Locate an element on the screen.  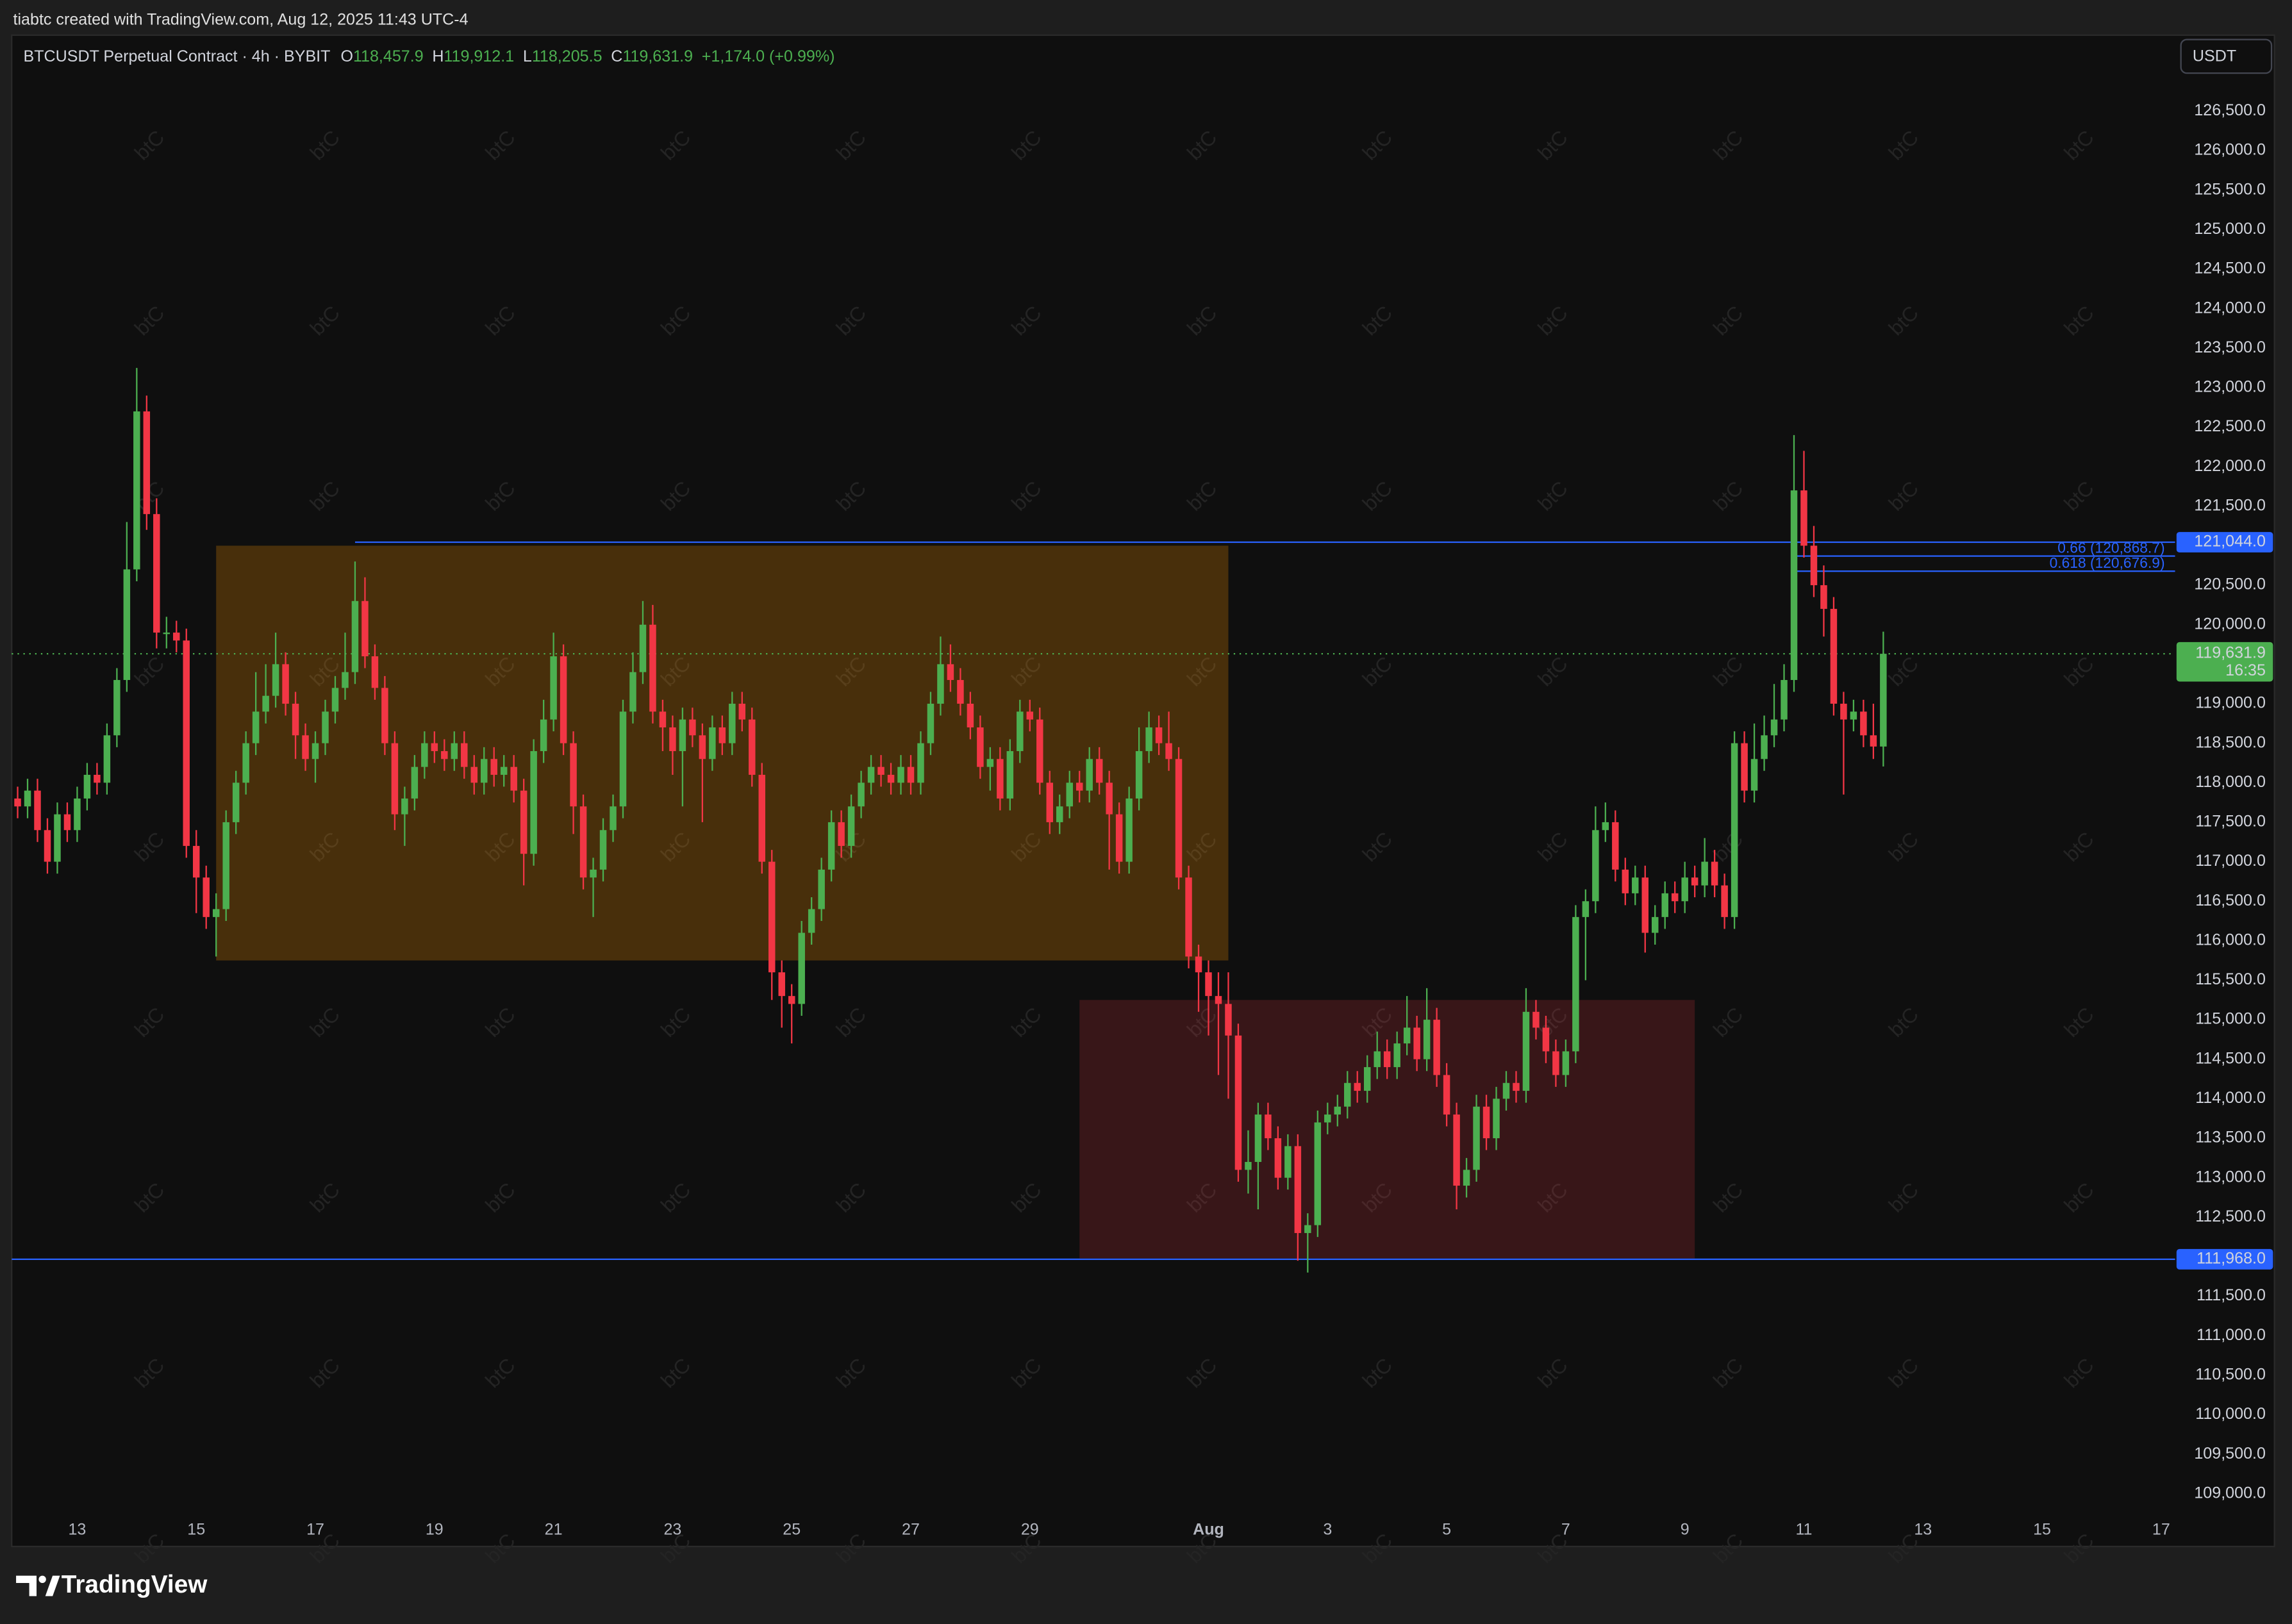
y-tick-label: 120,000.0 is located at coordinates (2230, 624).